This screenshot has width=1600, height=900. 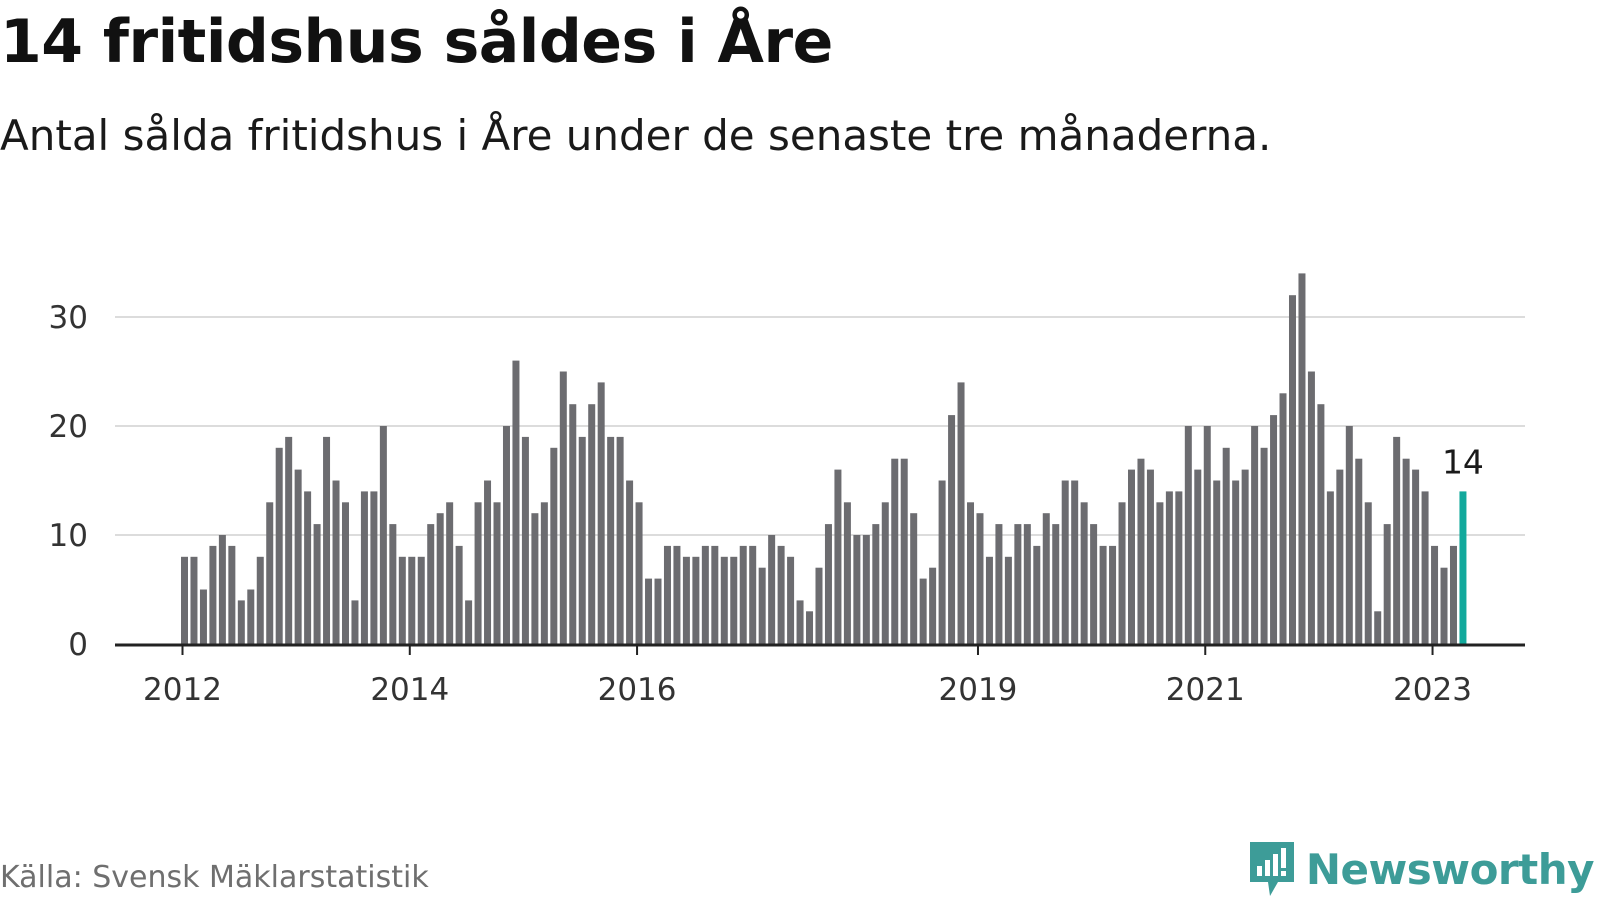 What do you see at coordinates (1450, 869) in the screenshot?
I see `brand-name: Newsworthy` at bounding box center [1450, 869].